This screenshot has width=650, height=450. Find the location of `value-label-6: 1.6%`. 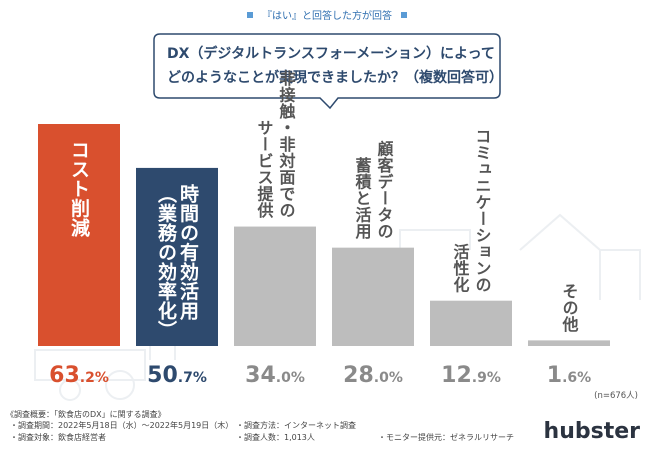

value-label-6: 1.6% is located at coordinates (569, 375).